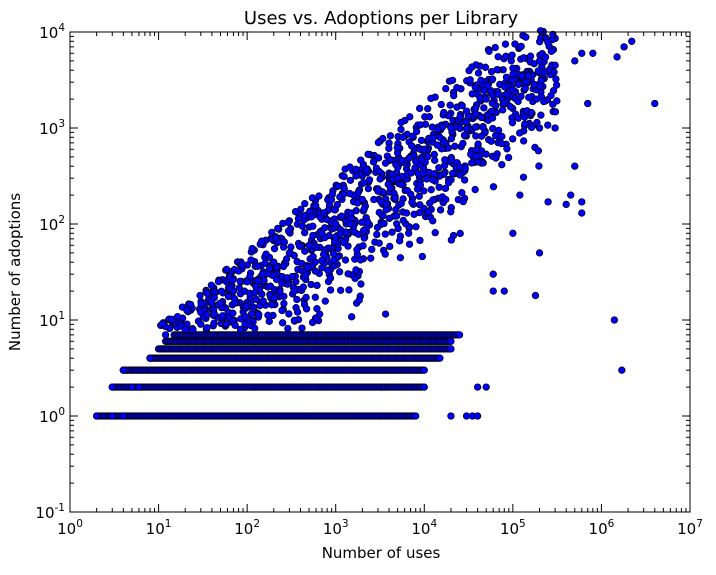 This screenshot has width=716, height=575. I want to click on chart-title: Uses vs. Adoptions per Library, so click(381, 18).